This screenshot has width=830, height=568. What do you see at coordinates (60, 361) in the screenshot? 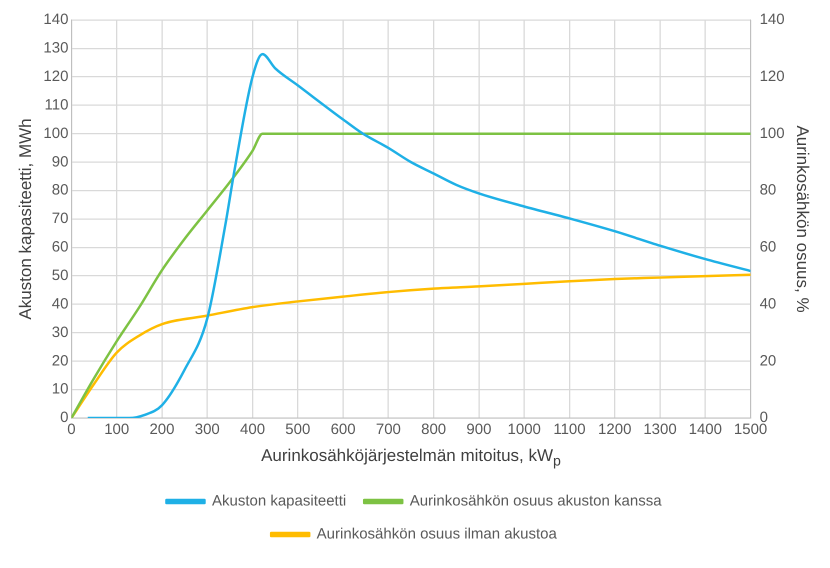
I see `y-tick-label: 20` at bounding box center [60, 361].